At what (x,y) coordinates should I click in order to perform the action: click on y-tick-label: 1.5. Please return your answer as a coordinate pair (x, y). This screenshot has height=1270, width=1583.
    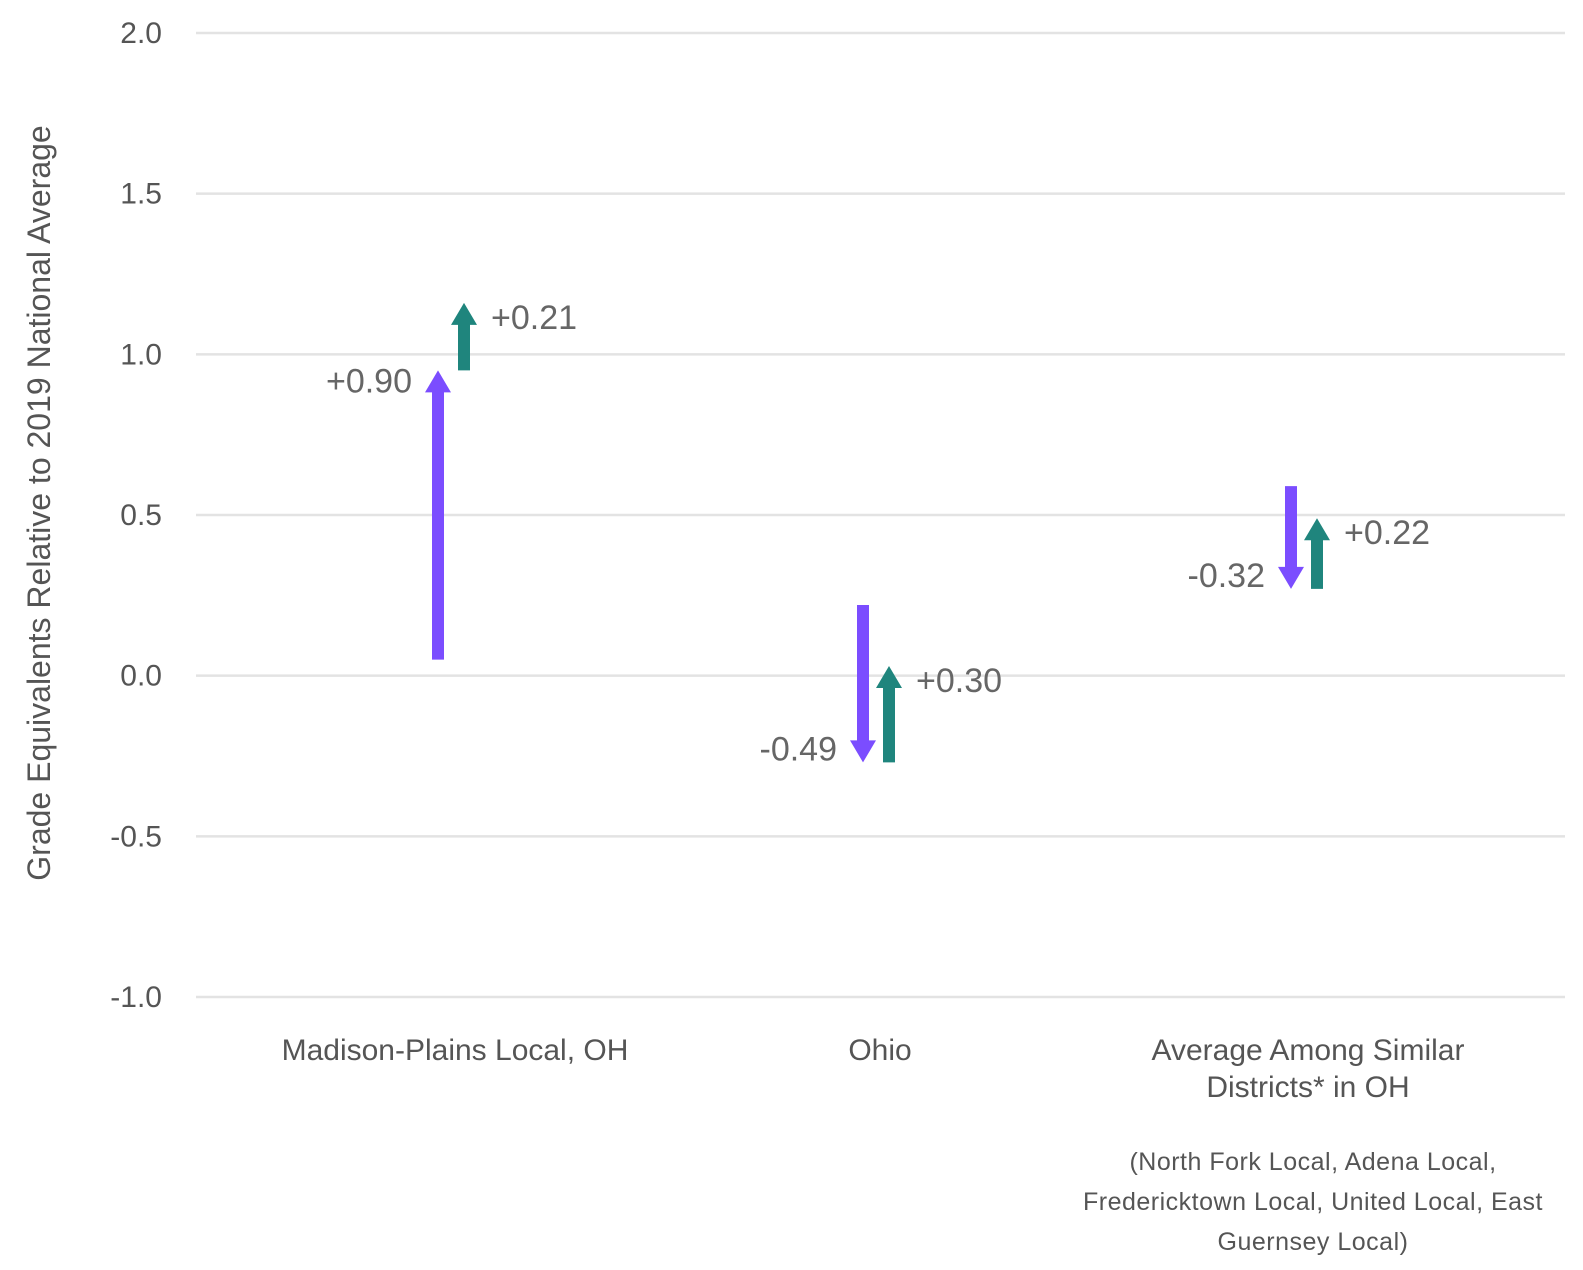
    Looking at the image, I should click on (141, 194).